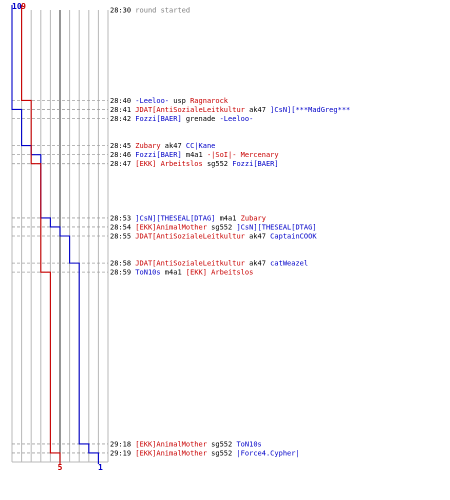  Describe the element at coordinates (122, 264) in the screenshot. I see `event-time: 28:58` at that location.